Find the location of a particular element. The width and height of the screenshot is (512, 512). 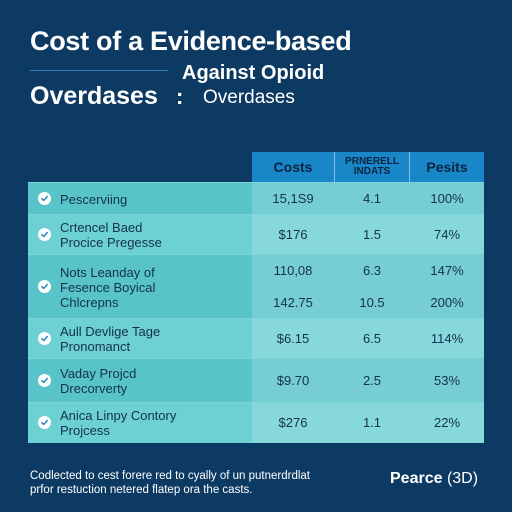

row-value: $276 is located at coordinates (293, 422).